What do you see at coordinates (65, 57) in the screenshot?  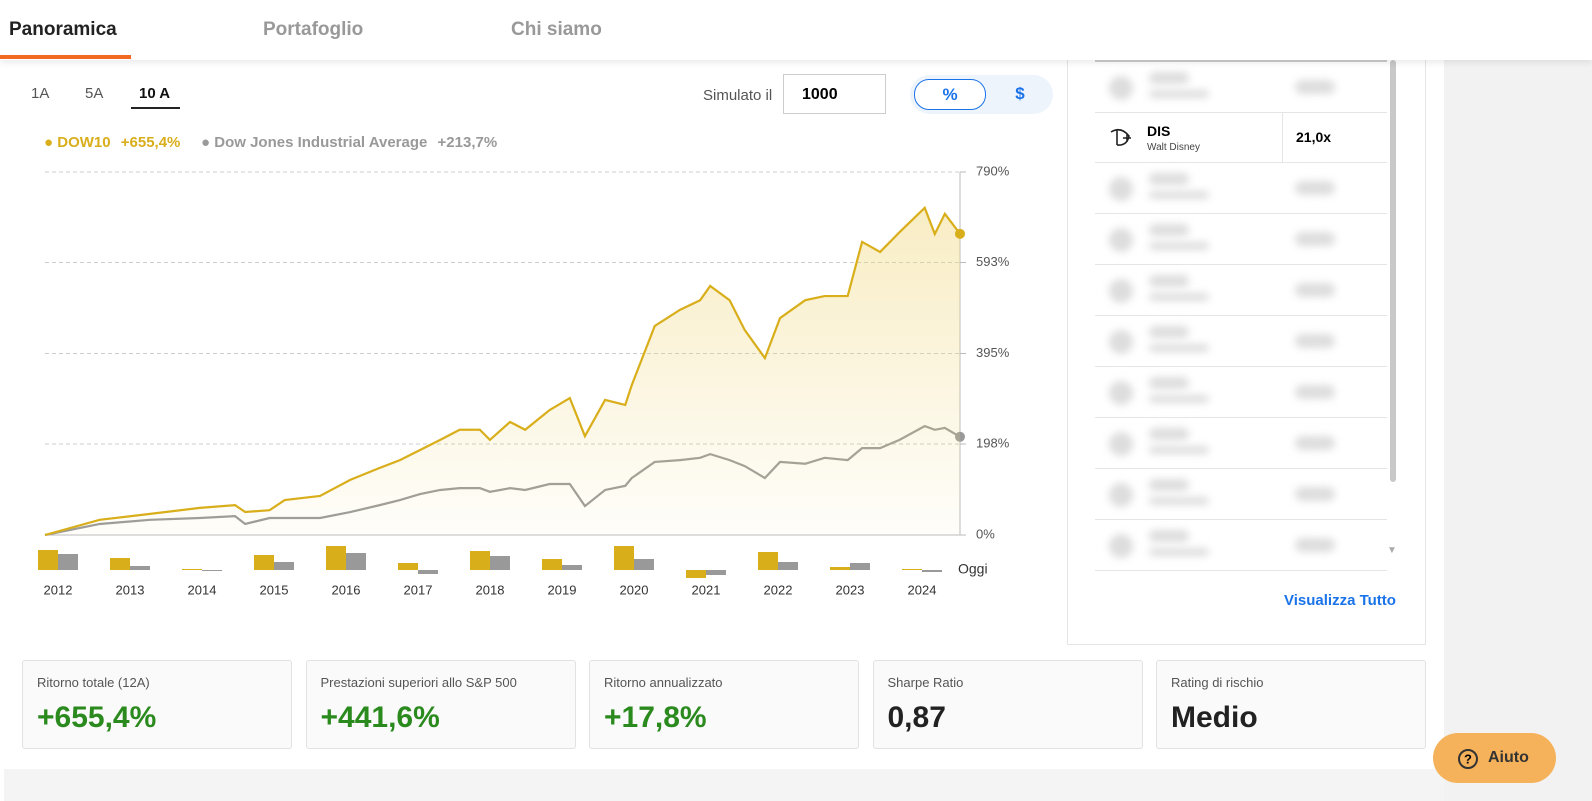 I see `tab-underline` at bounding box center [65, 57].